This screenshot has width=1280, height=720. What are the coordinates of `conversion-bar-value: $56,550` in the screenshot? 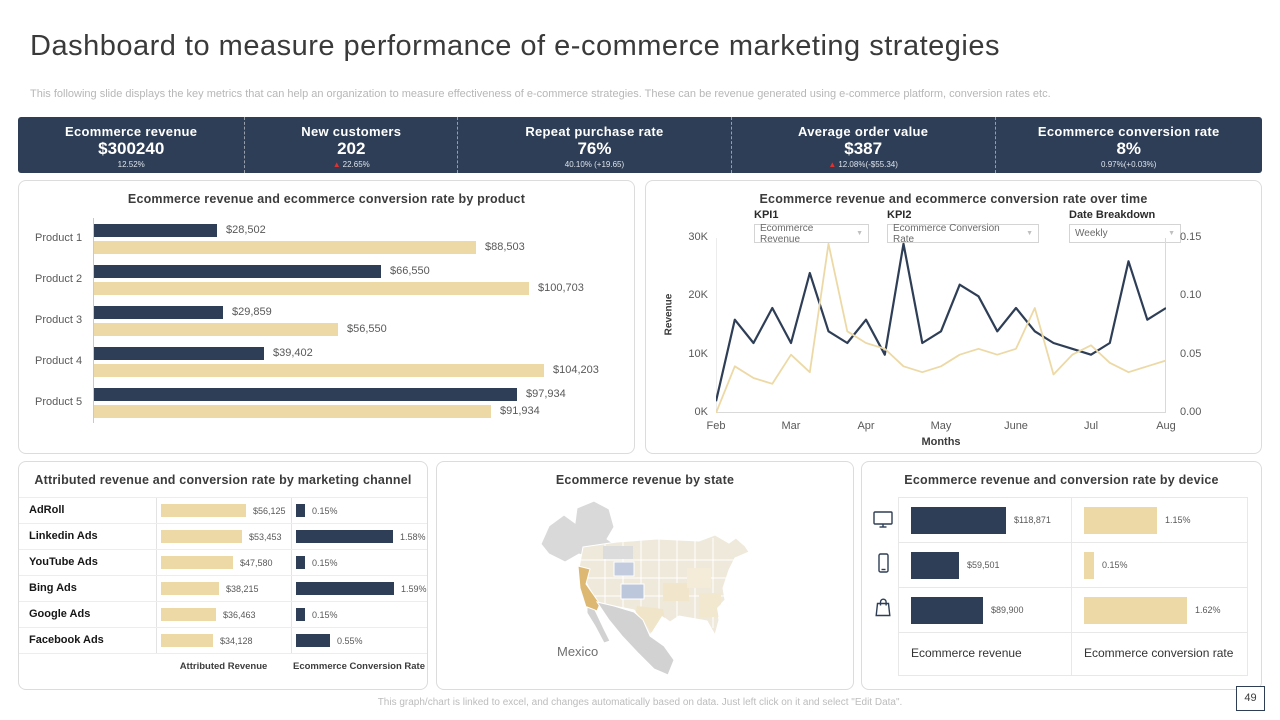 It's located at (367, 329).